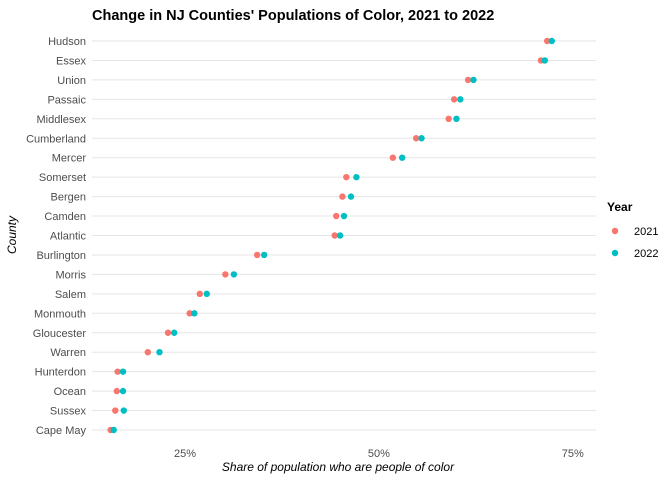  Describe the element at coordinates (393, 157) in the screenshot. I see `point-2021-mercer` at that location.